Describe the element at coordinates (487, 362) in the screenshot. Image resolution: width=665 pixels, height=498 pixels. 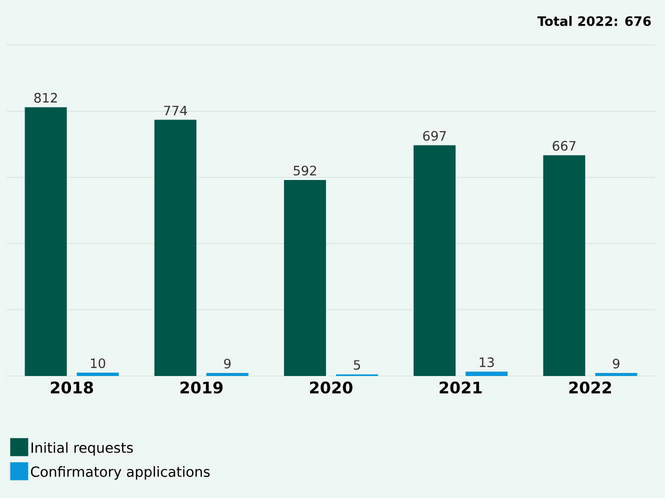
I see `data-label: 13` at that location.